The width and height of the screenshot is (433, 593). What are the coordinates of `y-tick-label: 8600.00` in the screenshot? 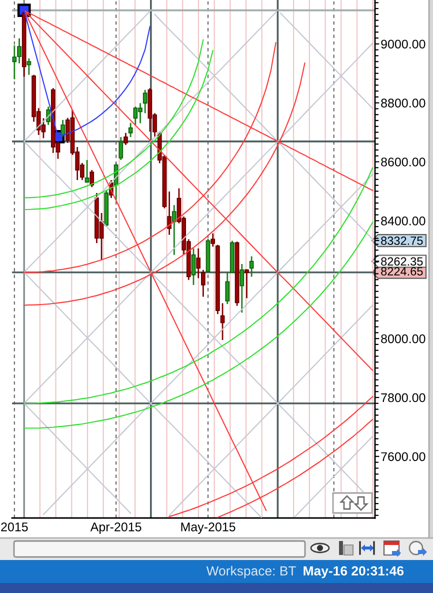 It's located at (403, 162).